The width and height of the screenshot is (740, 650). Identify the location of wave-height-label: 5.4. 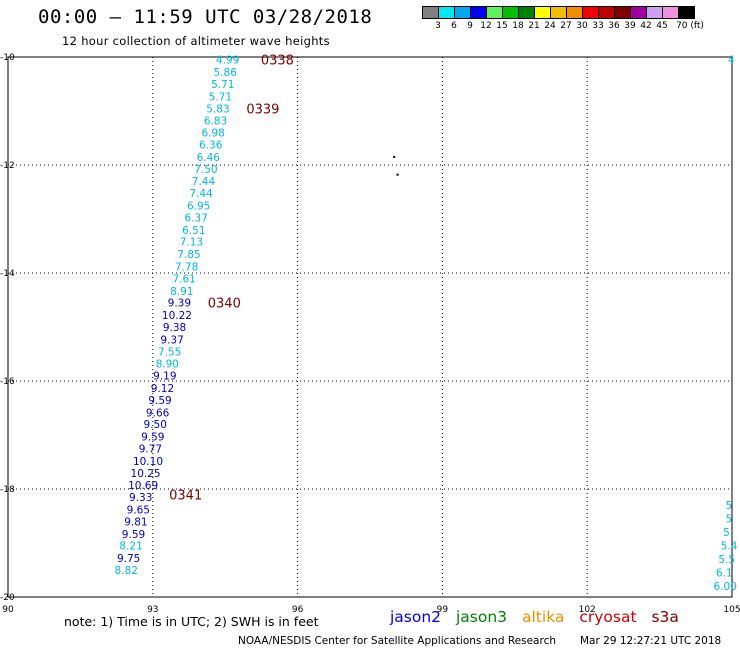
(729, 547).